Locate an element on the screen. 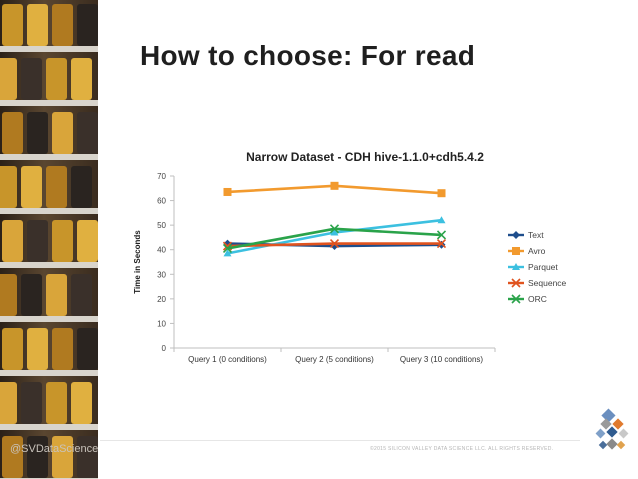  slide-title: How to choose: For read is located at coordinates (308, 55).